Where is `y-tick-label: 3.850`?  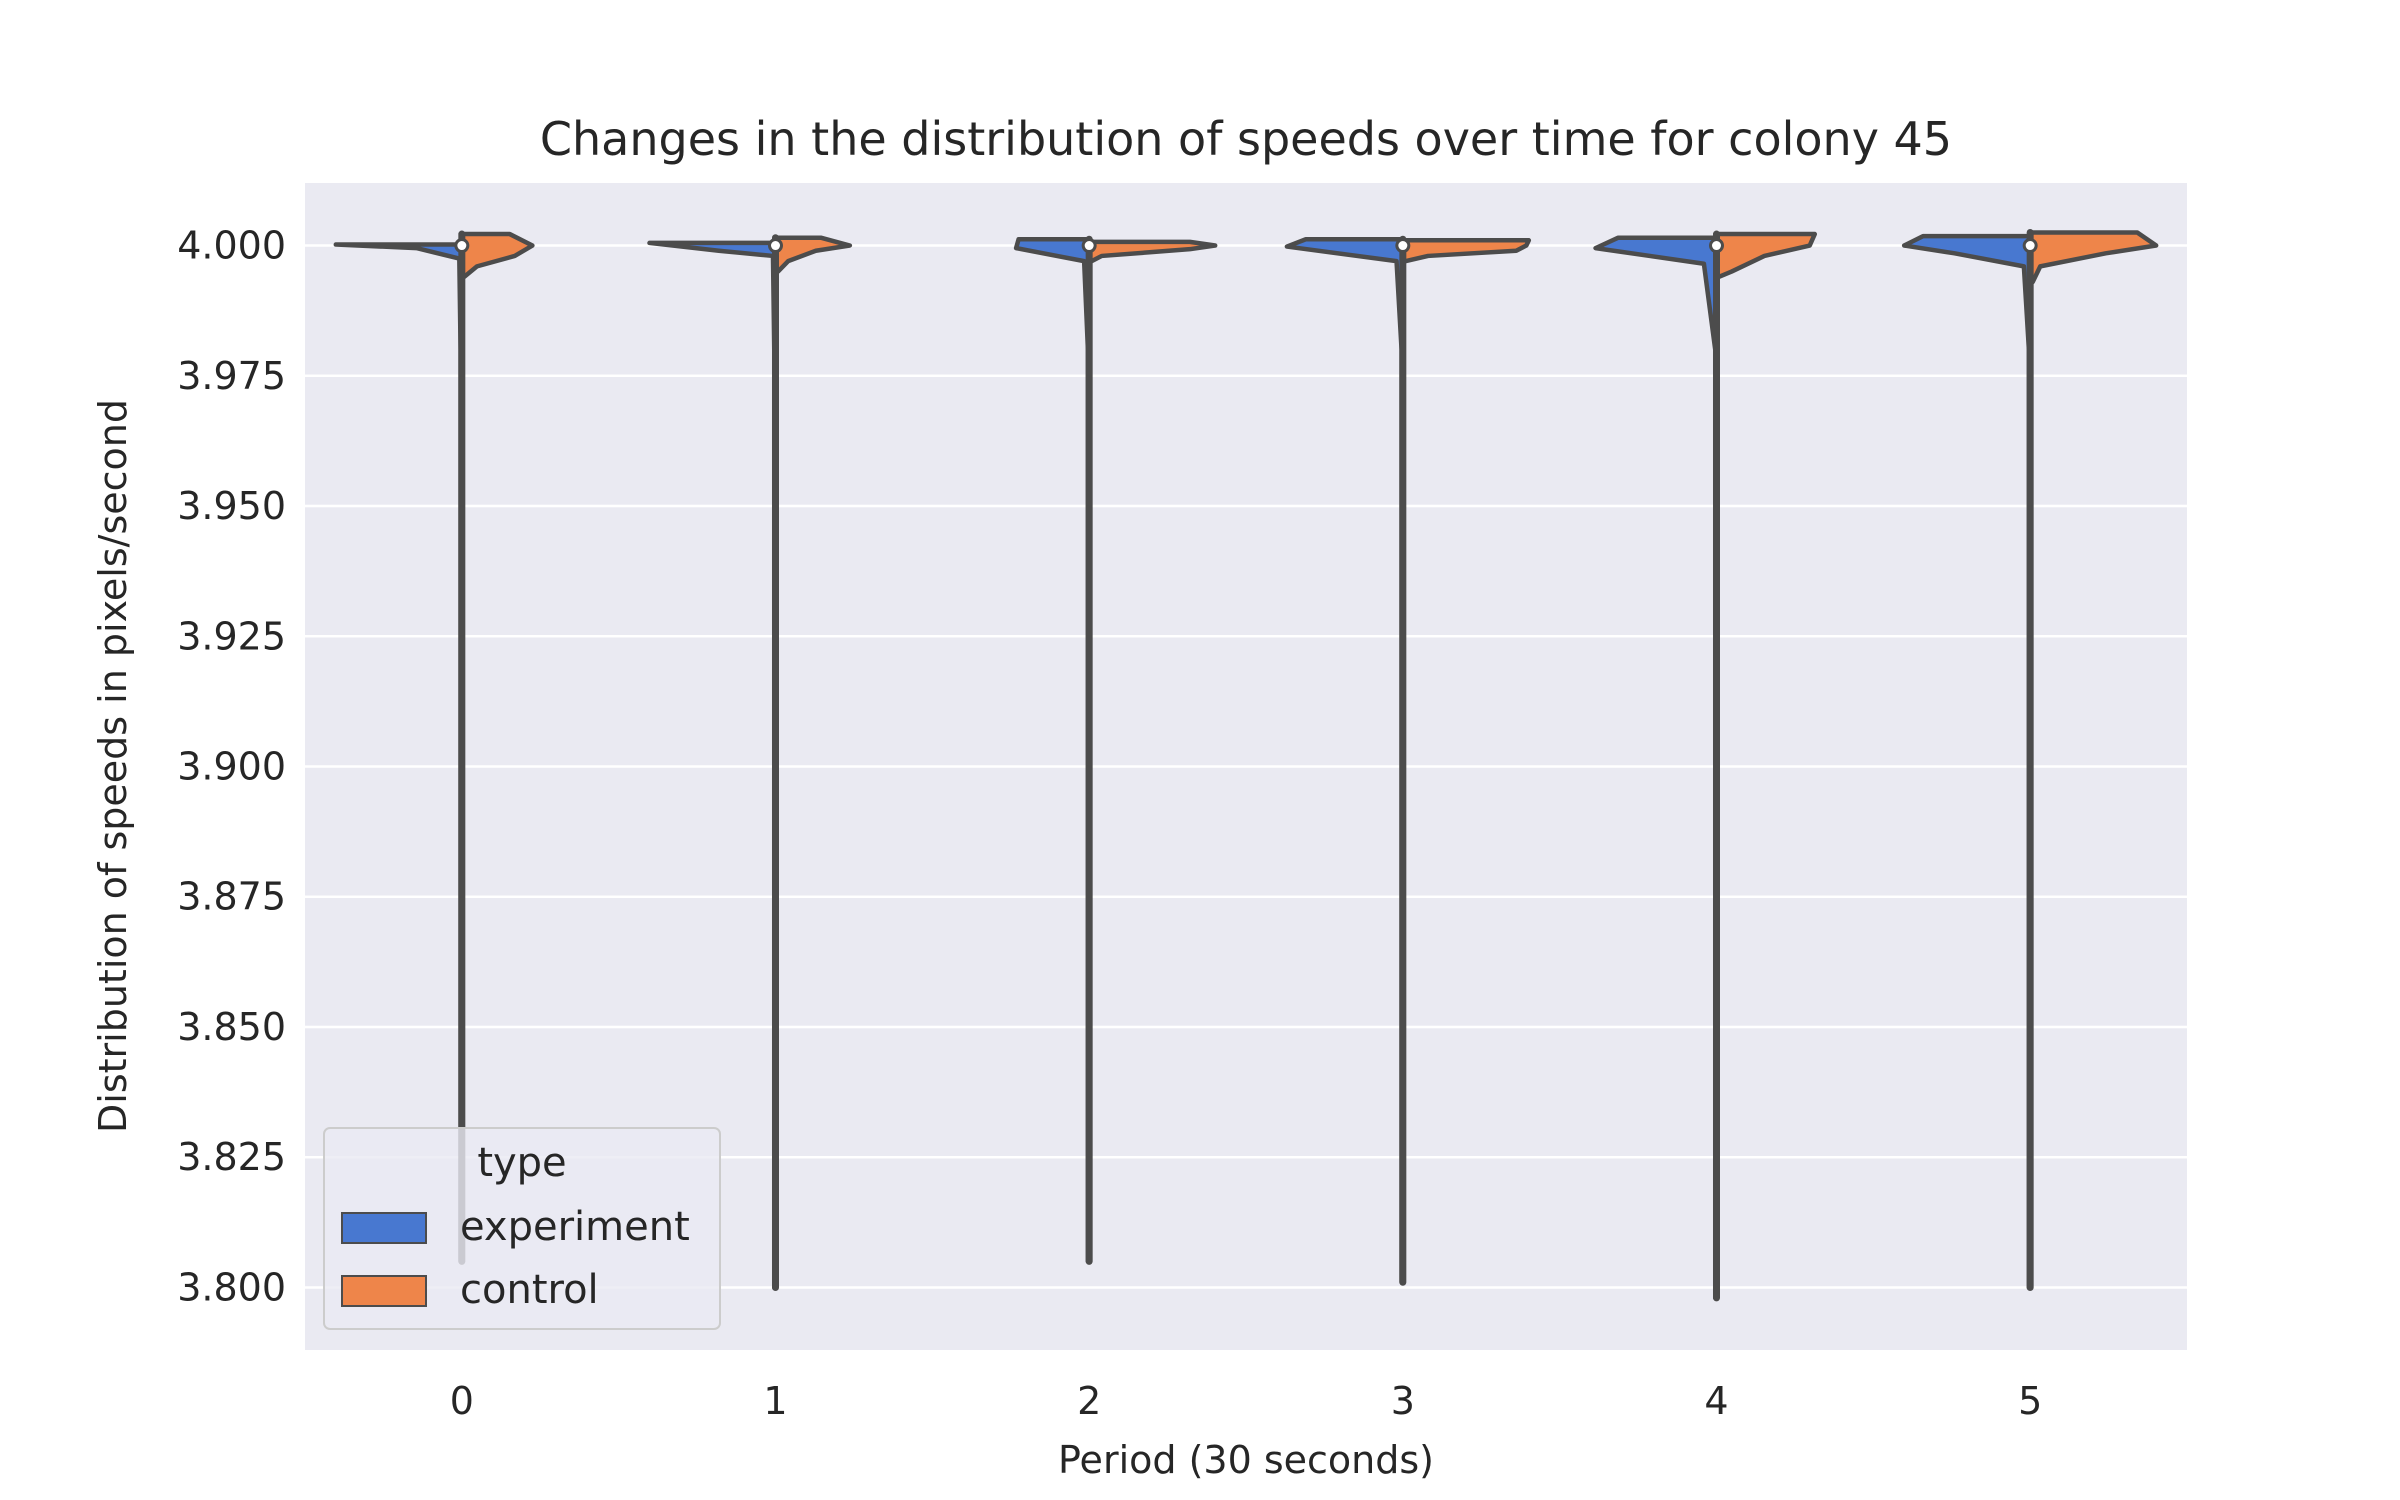
y-tick-label: 3.850 is located at coordinates (231, 1027).